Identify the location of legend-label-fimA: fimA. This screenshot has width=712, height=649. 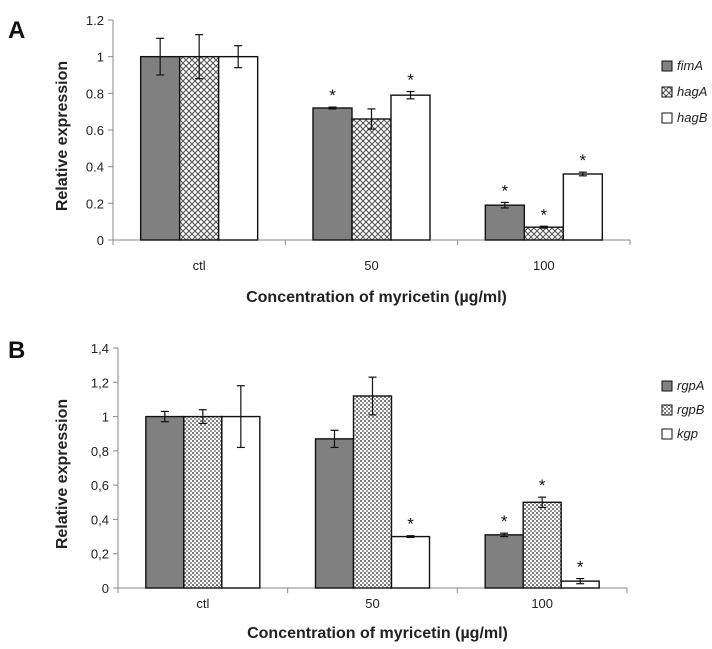
(690, 65).